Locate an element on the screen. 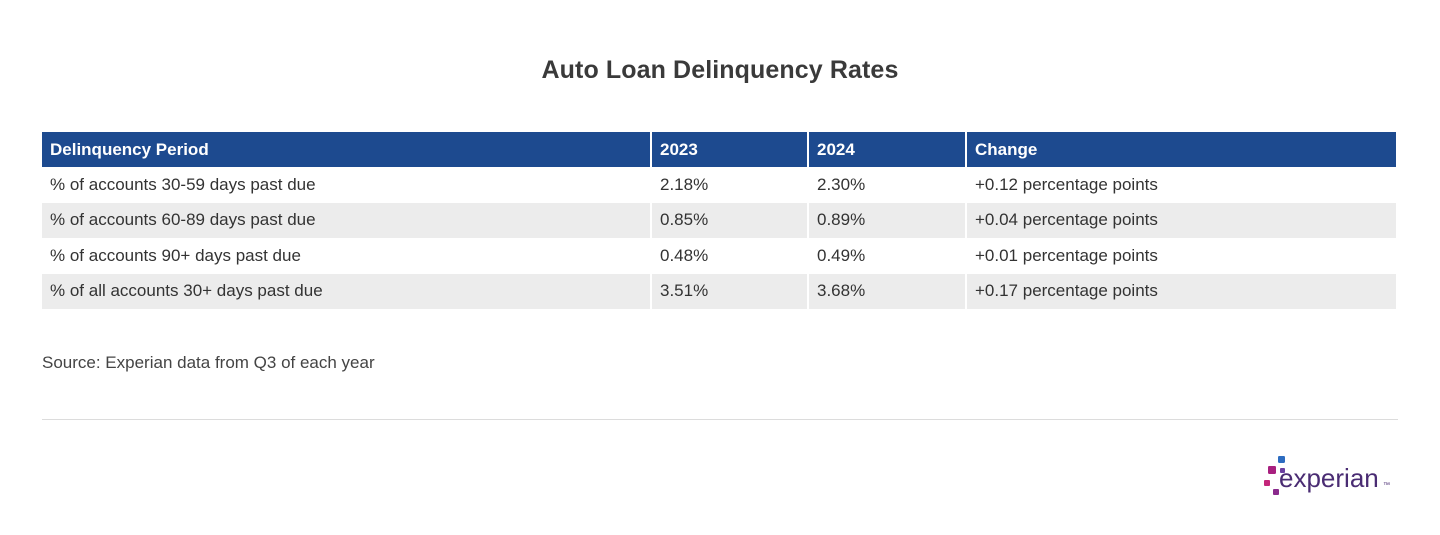 The width and height of the screenshot is (1440, 535). logo-wordmark: experian is located at coordinates (1329, 478).